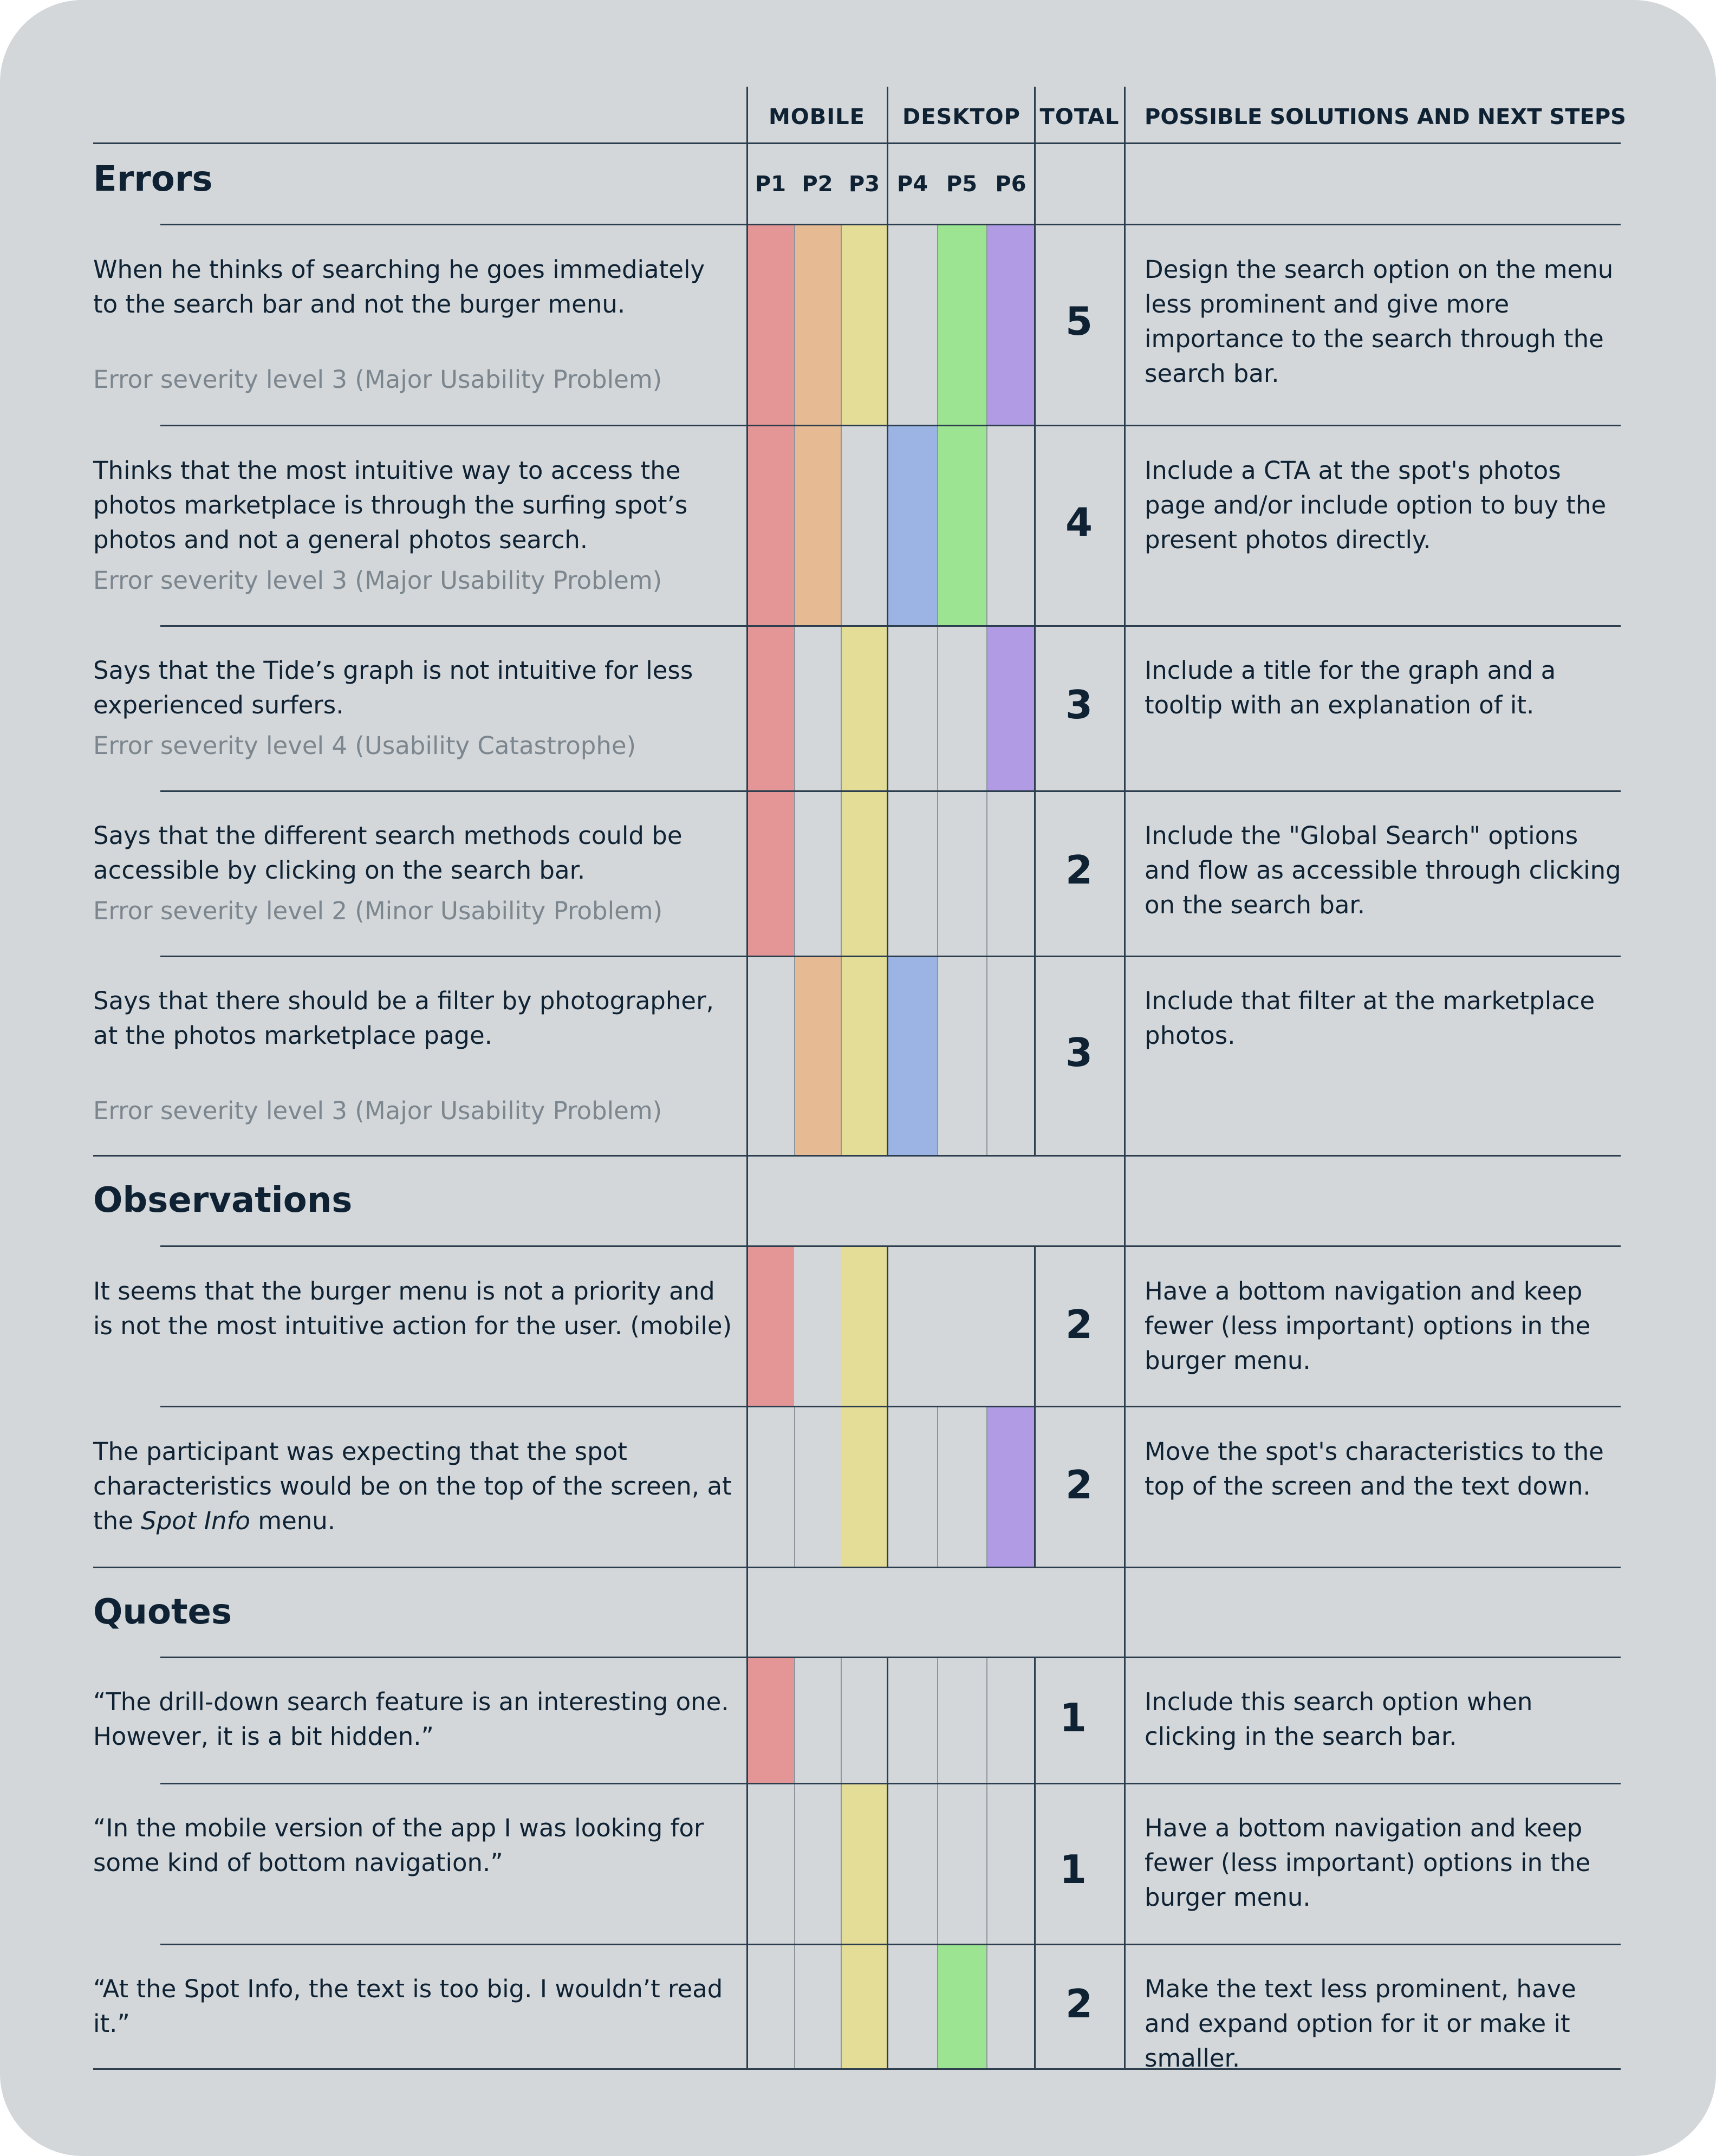 The image size is (1716, 2156). I want to click on cell-r7-p5, so click(961, 1487).